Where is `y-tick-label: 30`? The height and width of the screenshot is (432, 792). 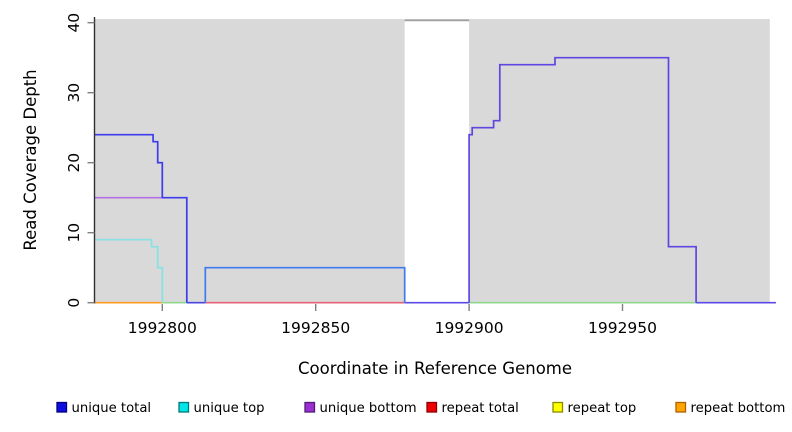 y-tick-label: 30 is located at coordinates (74, 93).